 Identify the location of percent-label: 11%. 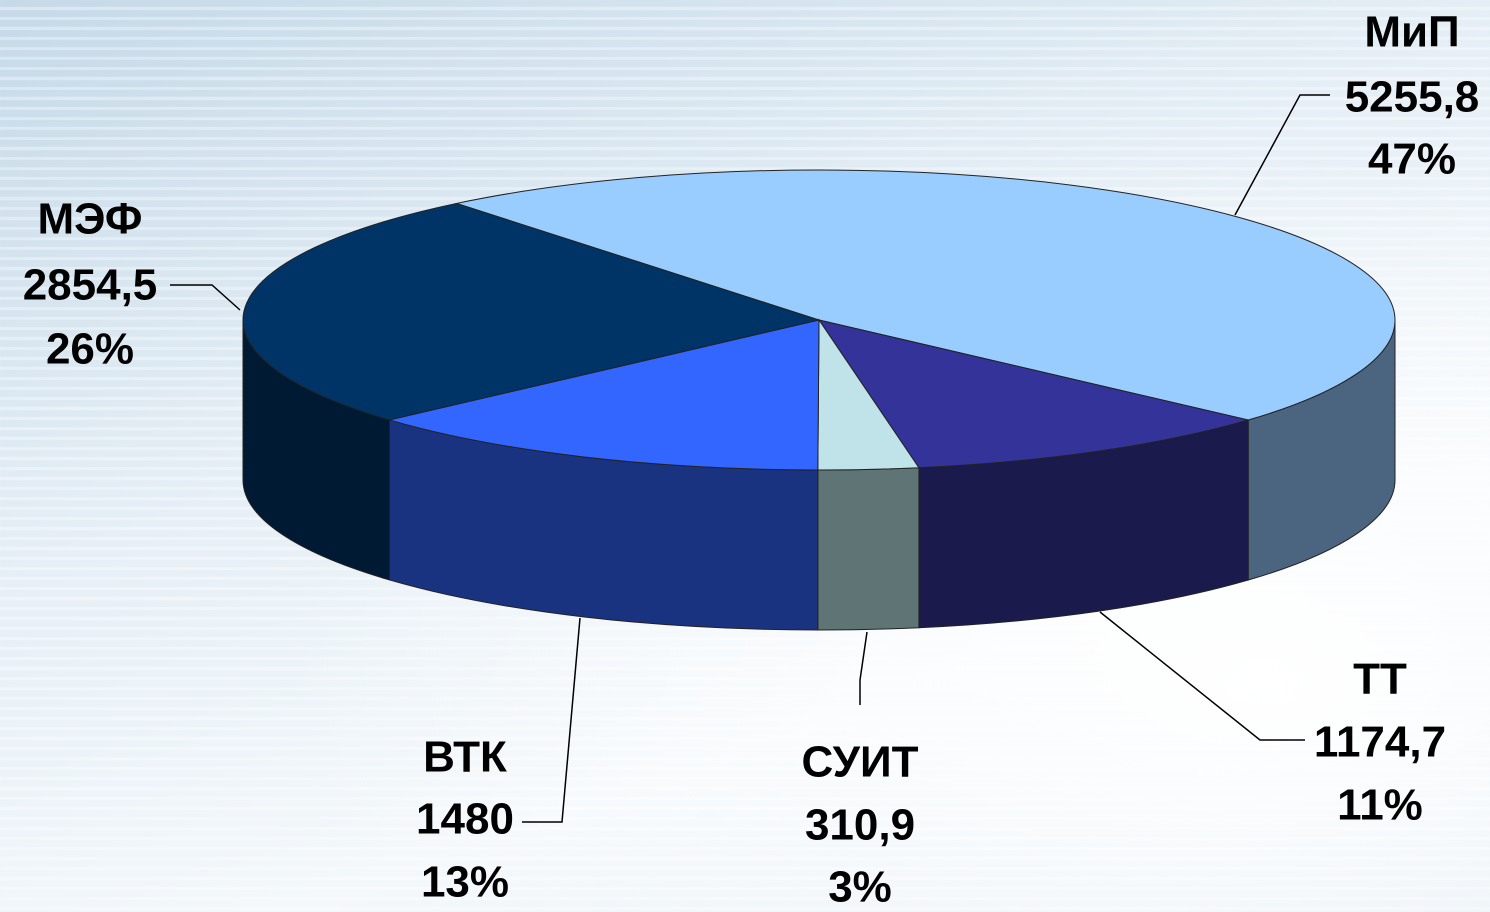
(1380, 805).